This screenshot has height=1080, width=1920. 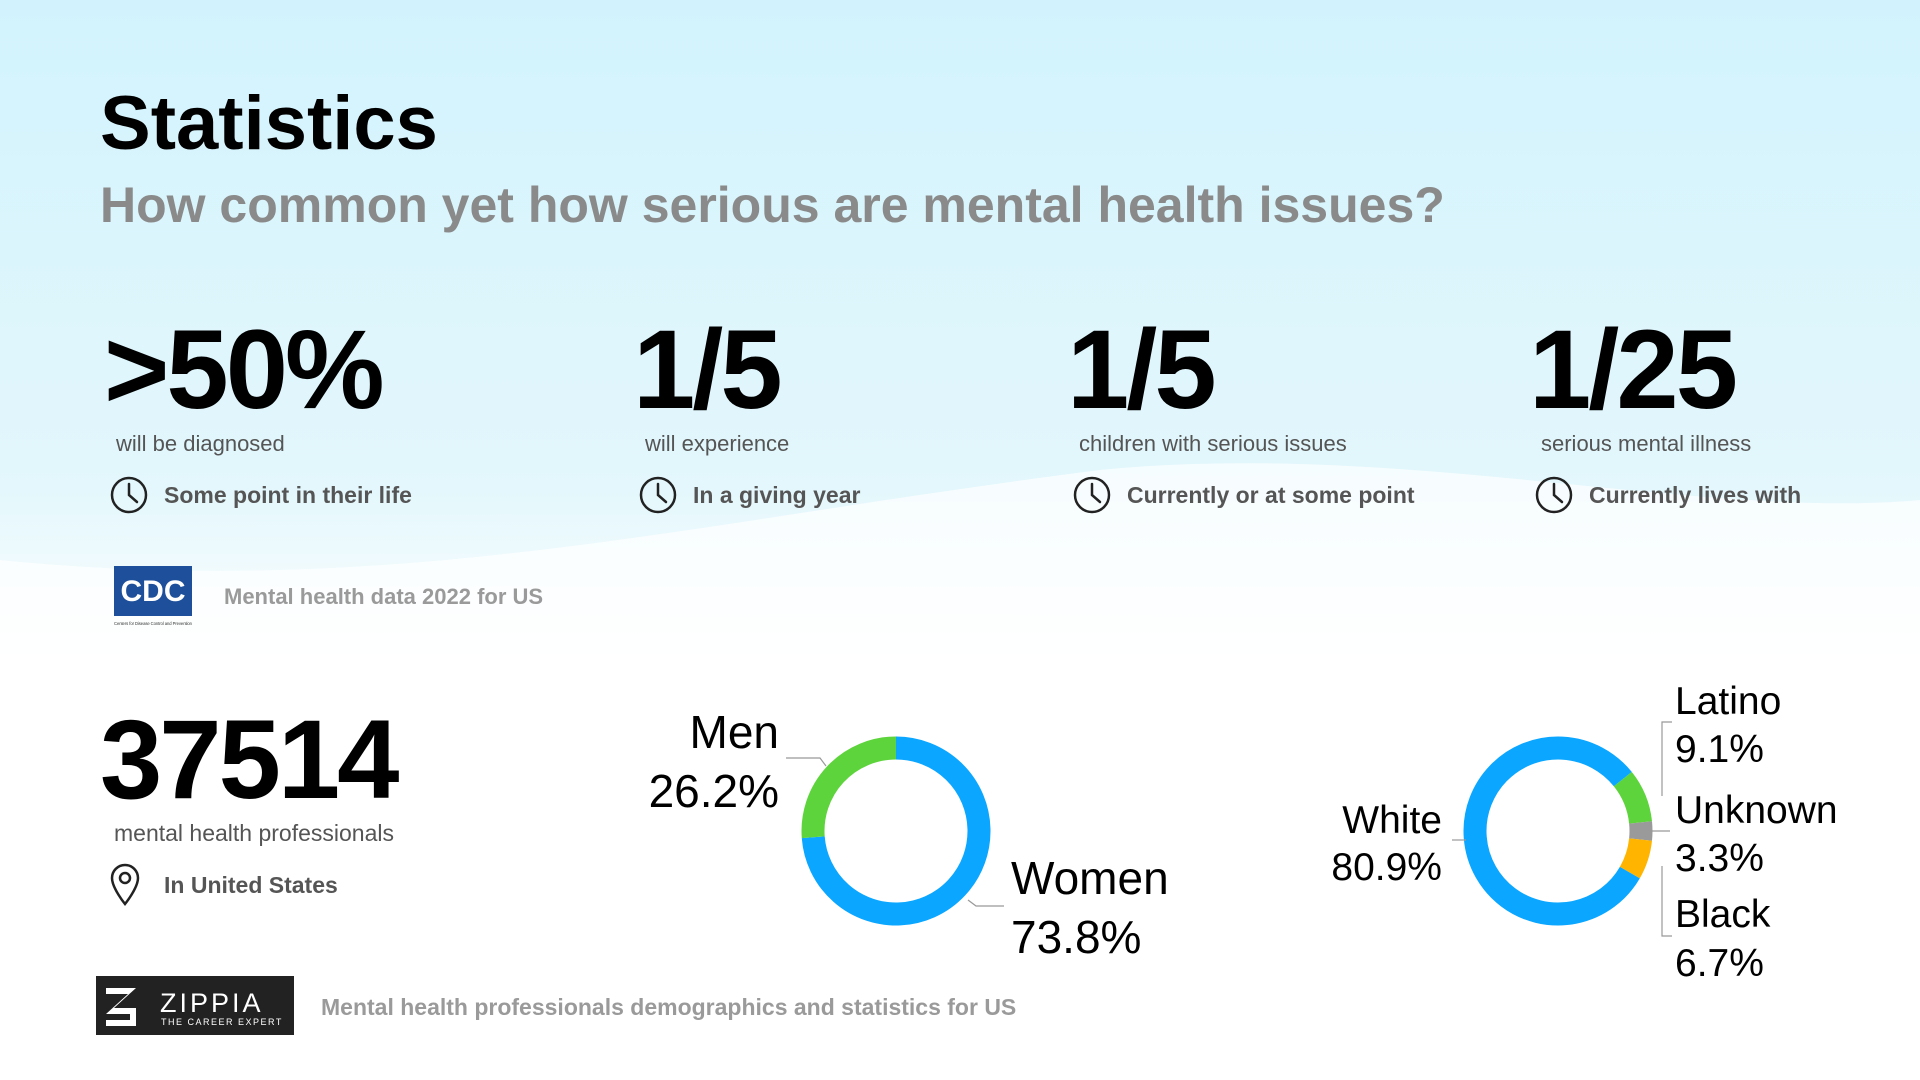 What do you see at coordinates (1756, 810) in the screenshot?
I see `donut-category-label: Unknown` at bounding box center [1756, 810].